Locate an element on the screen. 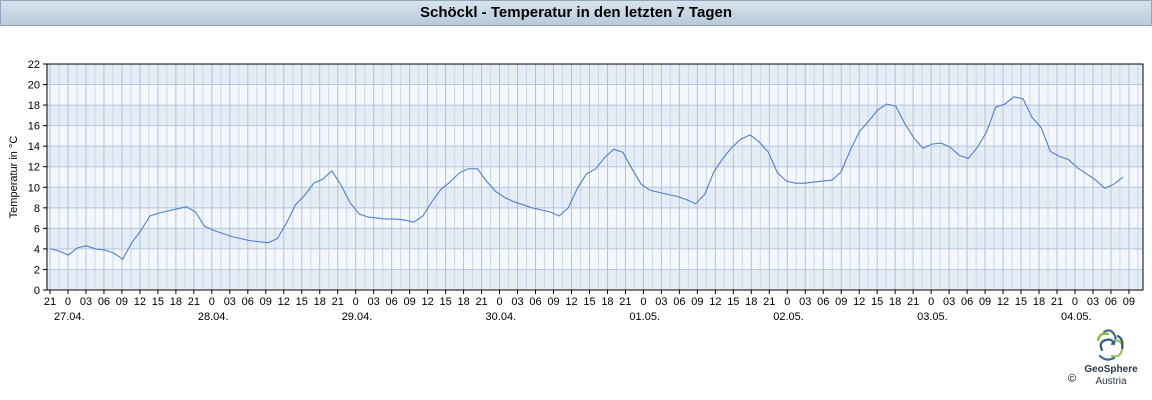  date-label: 03.05. is located at coordinates (932, 317).